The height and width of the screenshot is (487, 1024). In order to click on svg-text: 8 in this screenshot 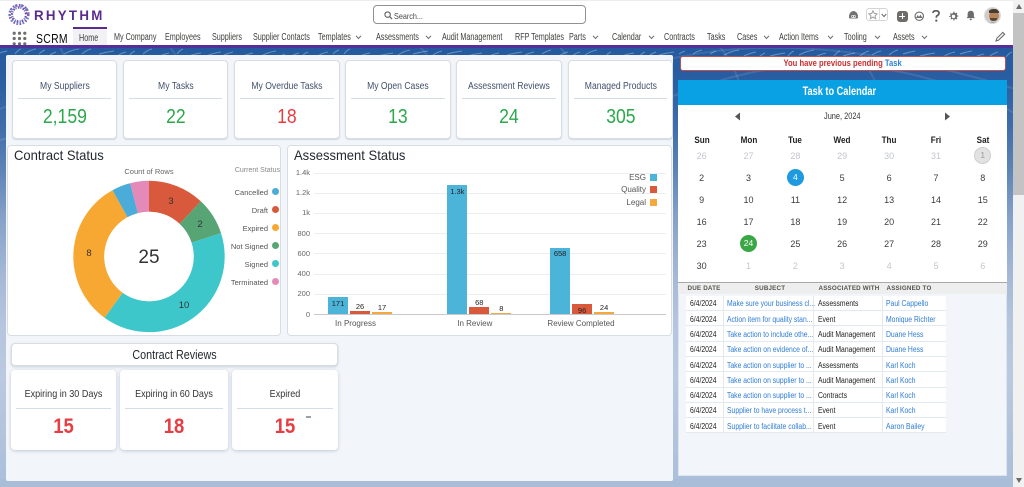, I will do `click(88, 253)`.